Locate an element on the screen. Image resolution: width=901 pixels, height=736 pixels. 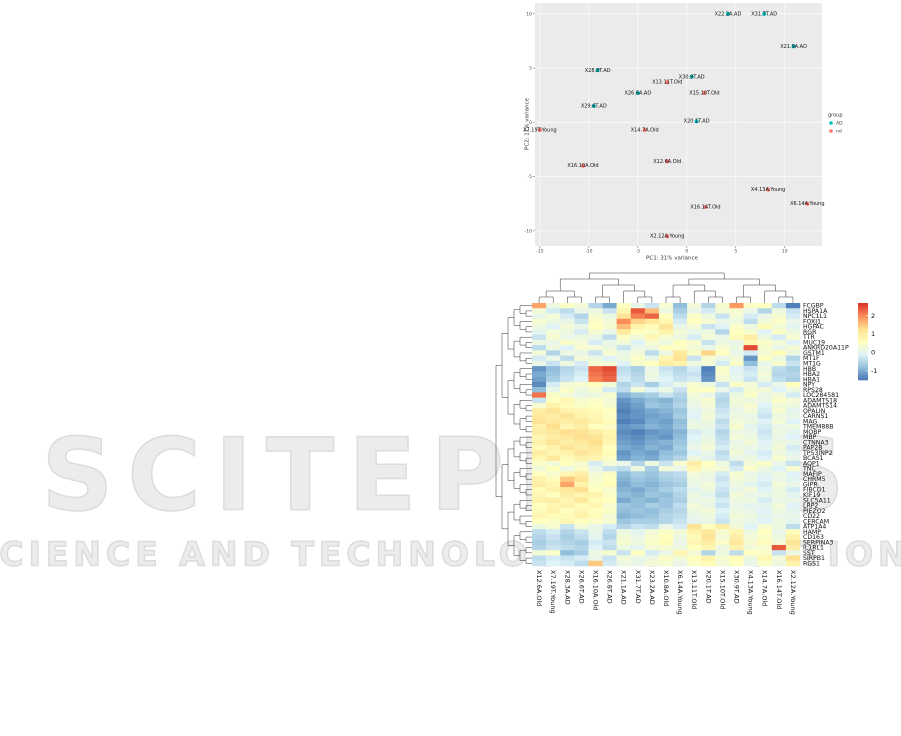
point-label: X4.13A.Young is located at coordinates (768, 190).